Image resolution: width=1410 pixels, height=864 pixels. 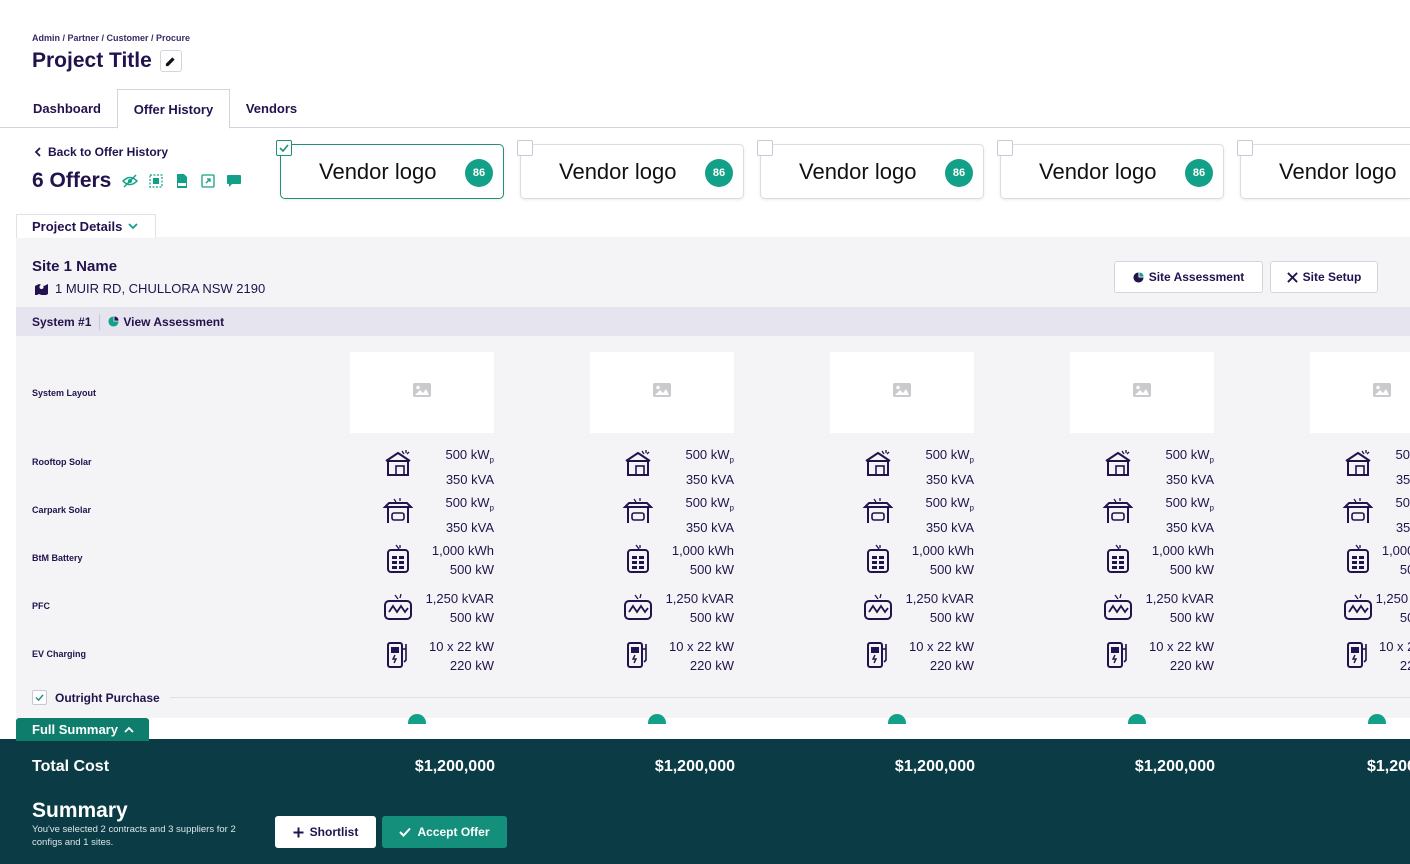 I want to click on offers-count-title: 6 Offers, so click(x=72, y=180).